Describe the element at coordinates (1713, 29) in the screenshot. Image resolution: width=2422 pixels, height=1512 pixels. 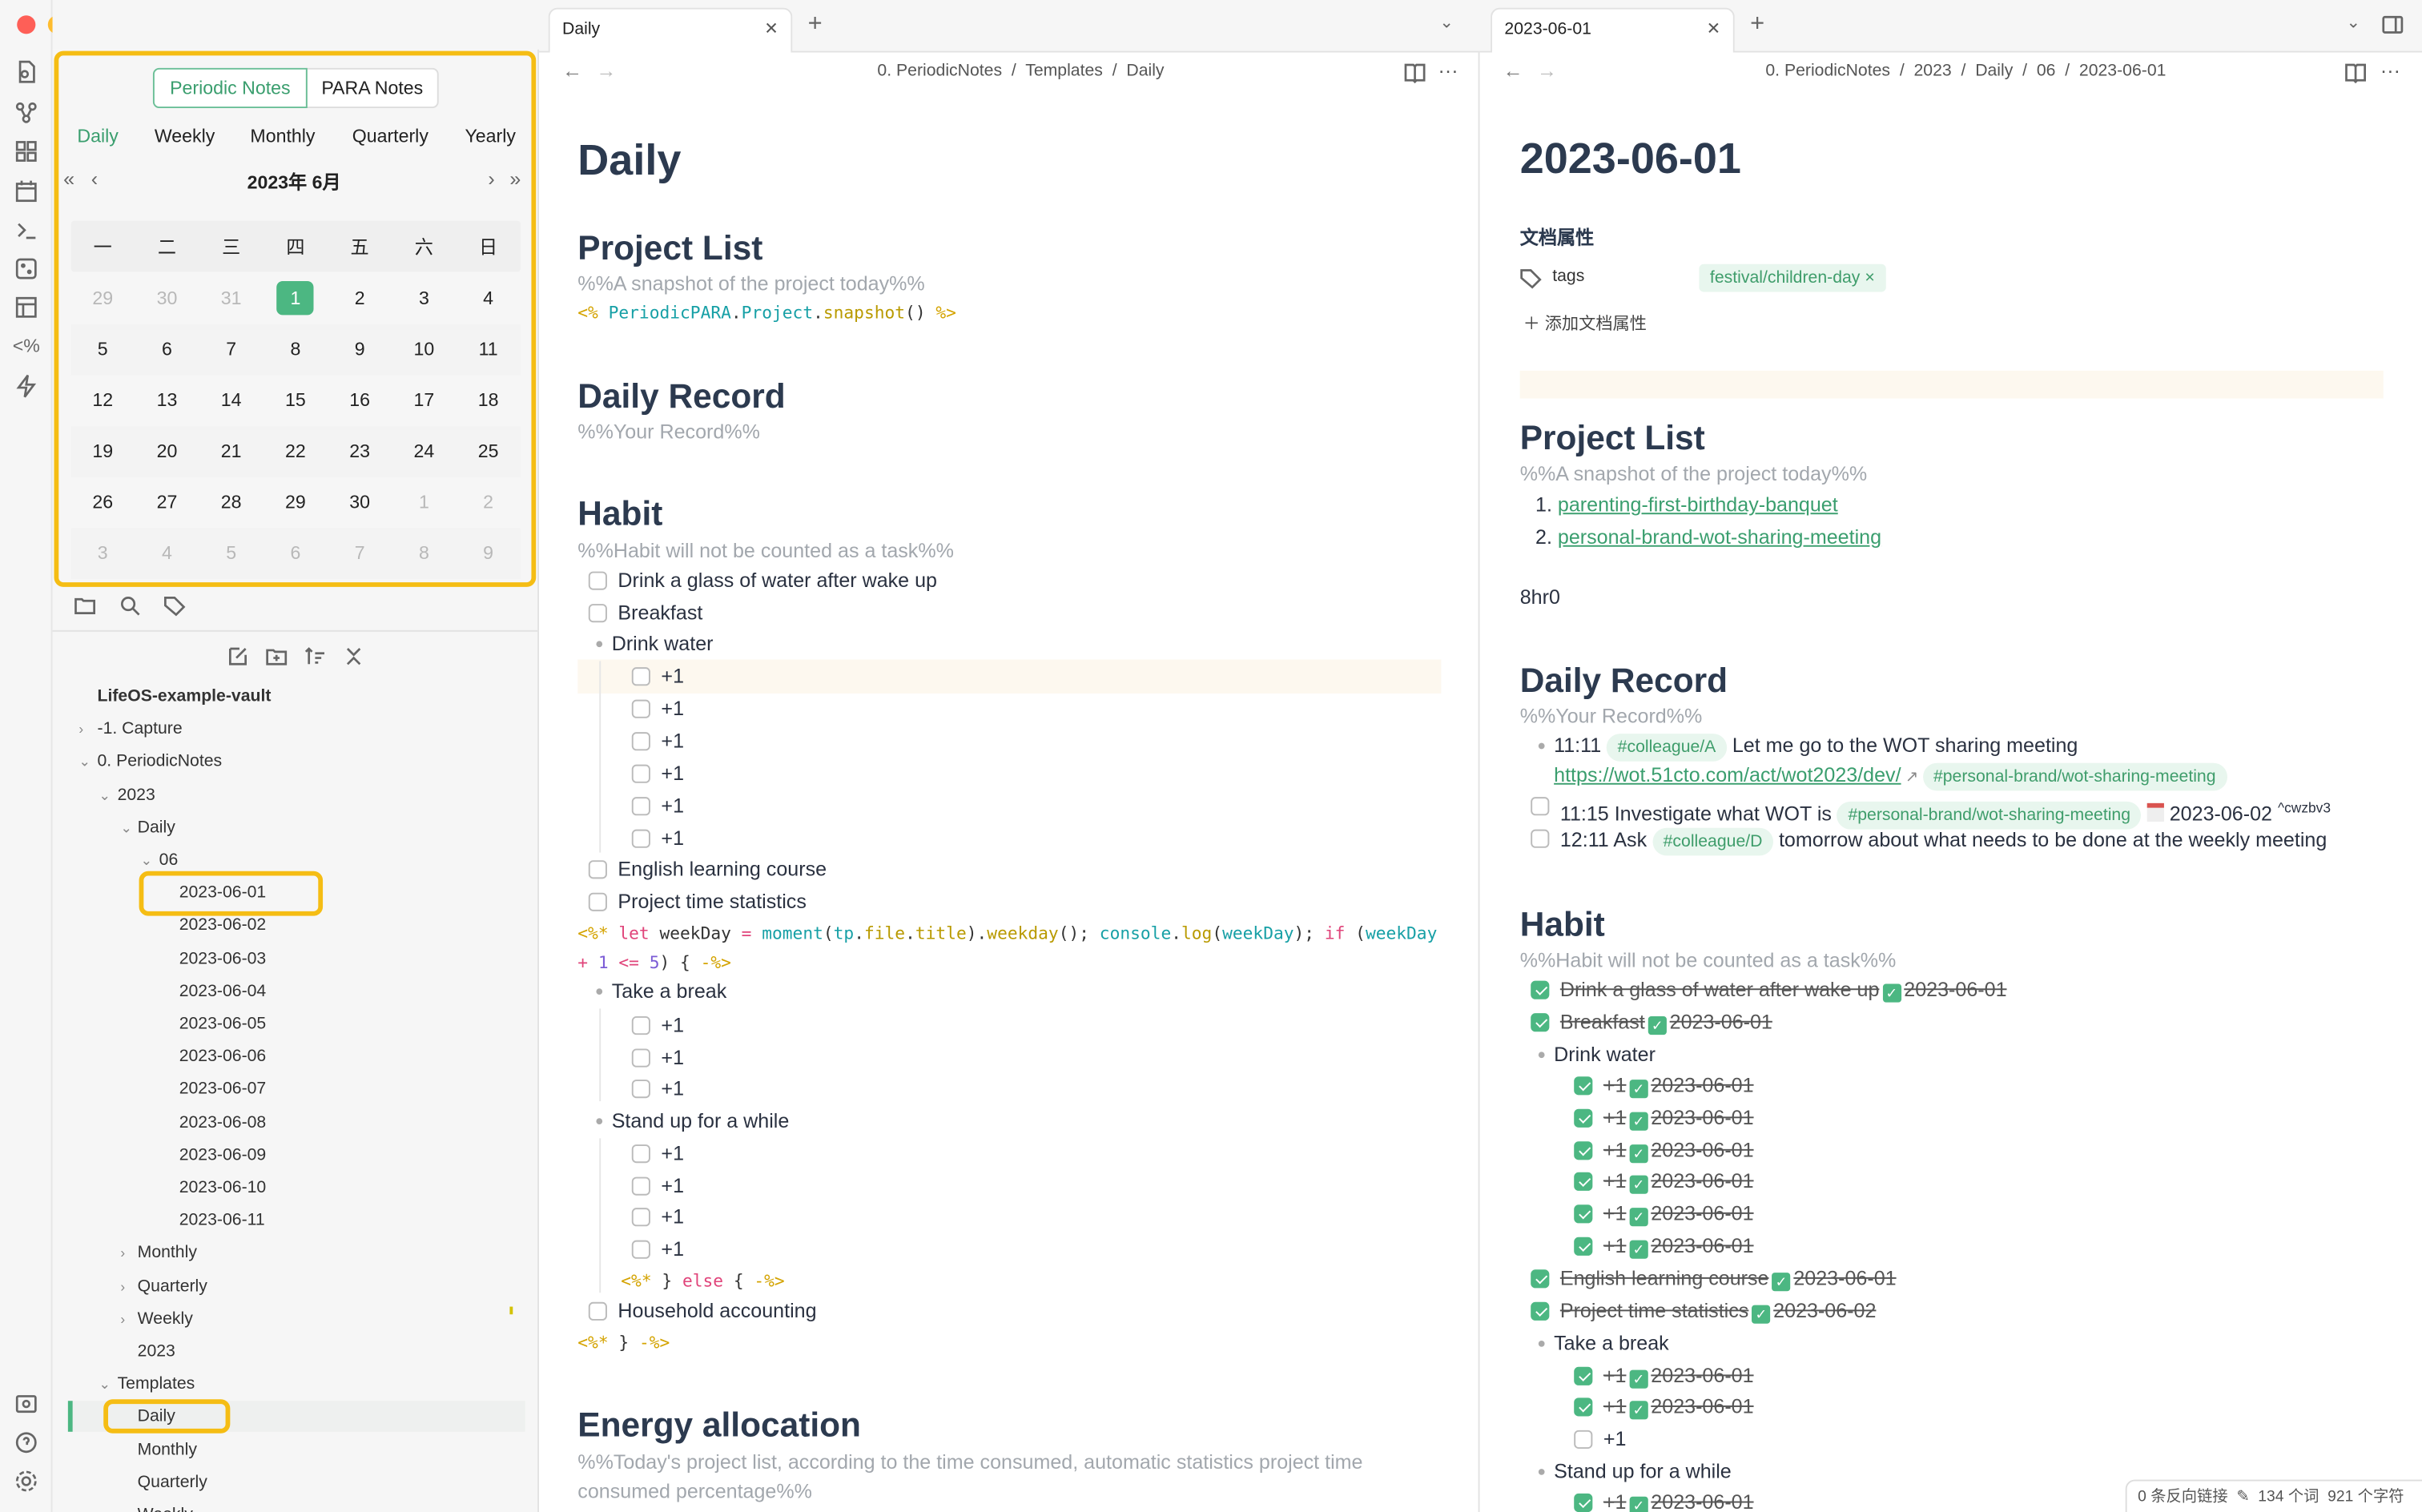
I see `close-tab-icon: ✕` at that location.